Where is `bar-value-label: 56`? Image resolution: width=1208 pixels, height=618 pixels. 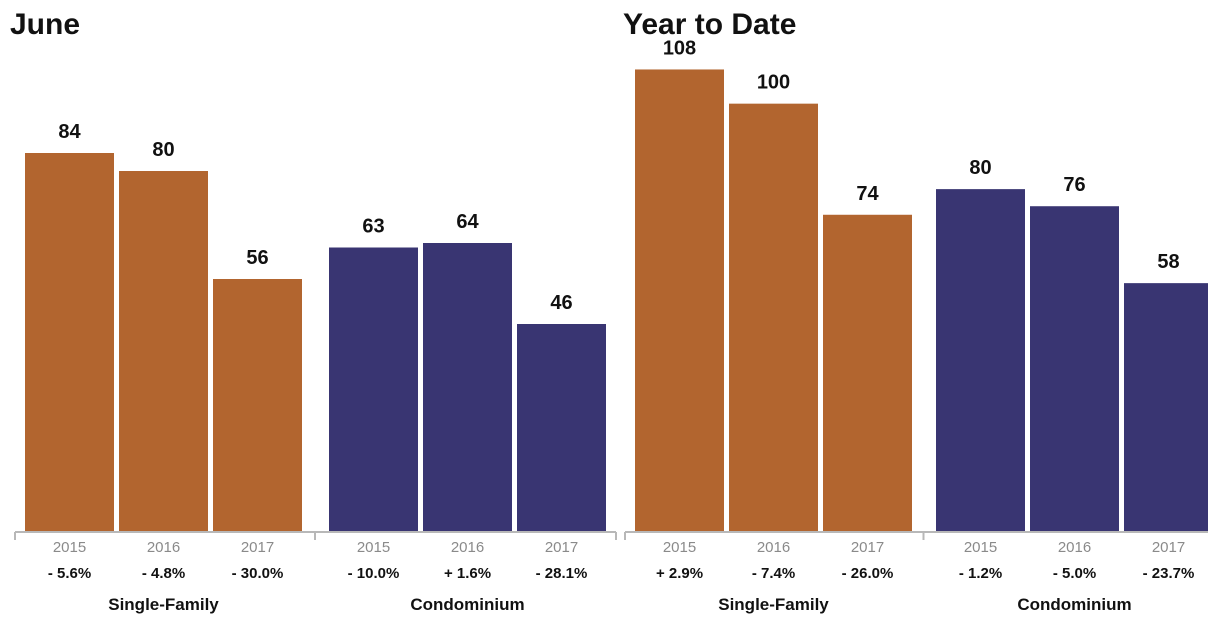
bar-value-label: 56 is located at coordinates (257, 258).